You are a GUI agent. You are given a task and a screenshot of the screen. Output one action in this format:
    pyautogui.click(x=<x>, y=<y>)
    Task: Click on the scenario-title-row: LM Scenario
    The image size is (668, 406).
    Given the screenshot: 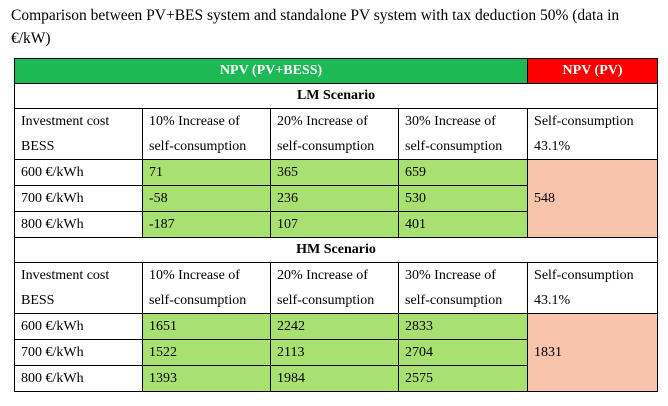 What is the action you would take?
    pyautogui.click(x=336, y=96)
    